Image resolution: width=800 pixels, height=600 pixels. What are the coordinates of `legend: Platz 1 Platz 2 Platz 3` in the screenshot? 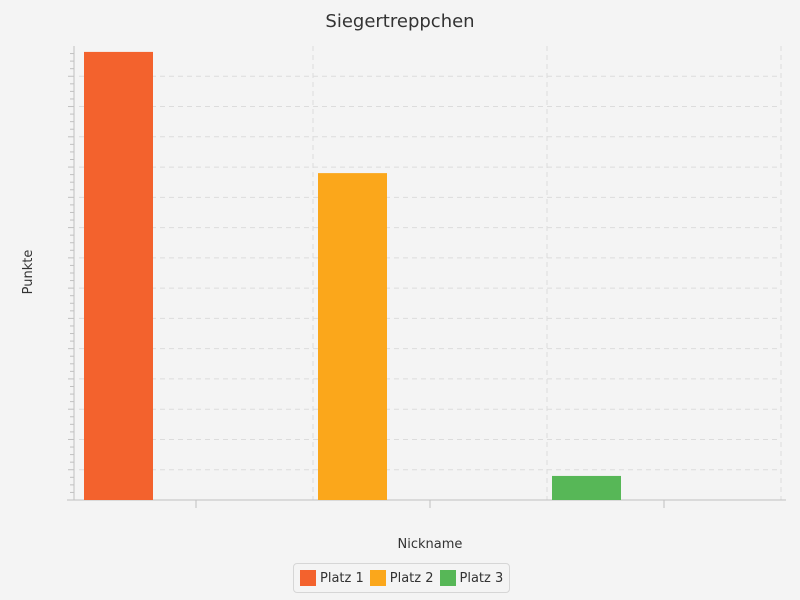 It's located at (402, 578).